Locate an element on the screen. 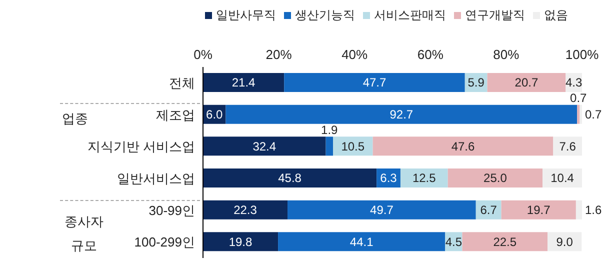  data-label: 22.3 is located at coordinates (246, 210).